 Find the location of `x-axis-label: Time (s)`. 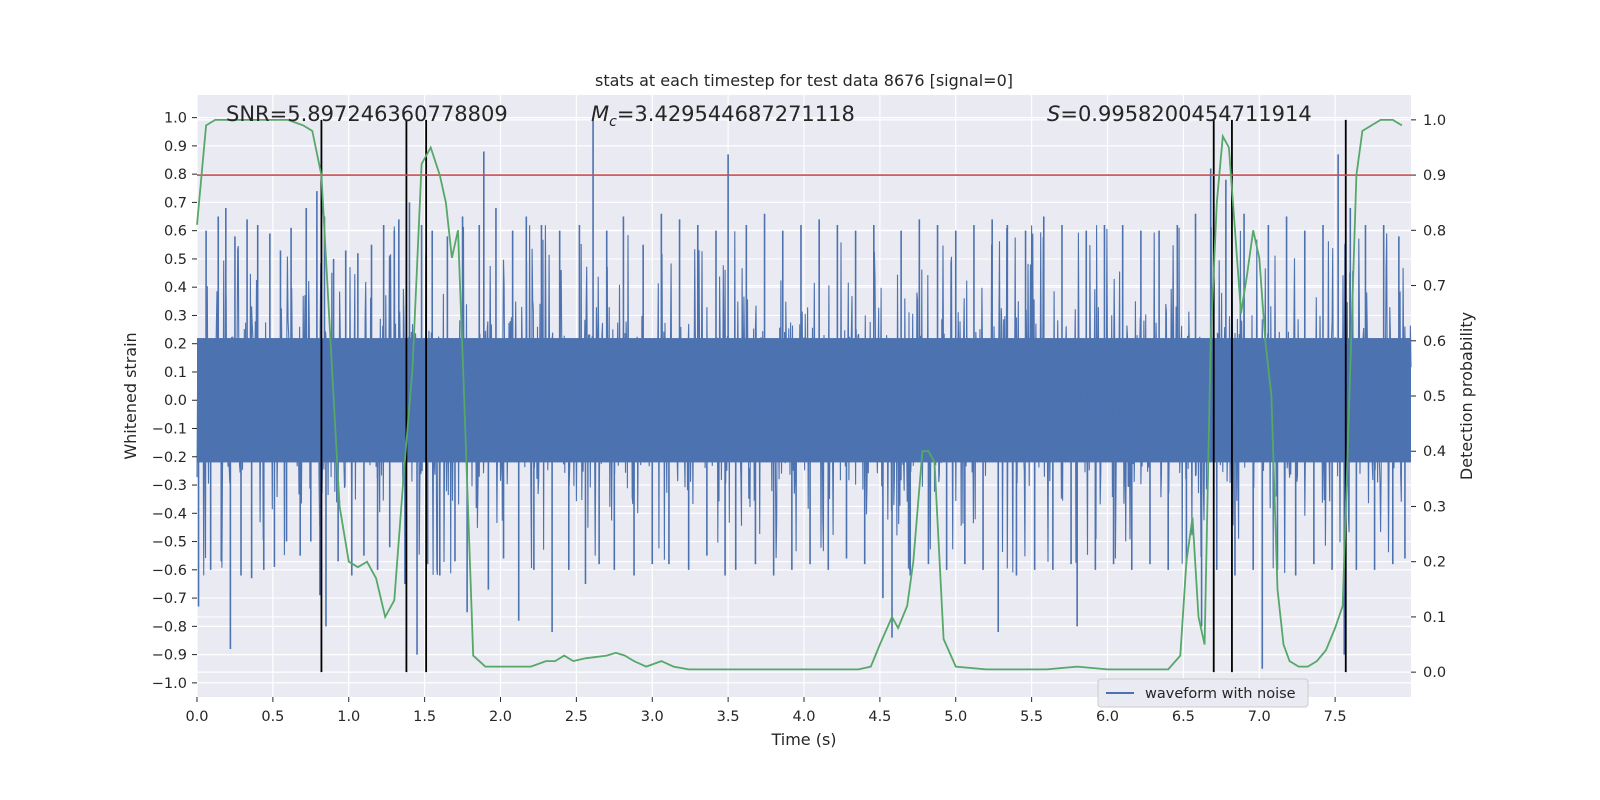

x-axis-label: Time (s) is located at coordinates (803, 739).